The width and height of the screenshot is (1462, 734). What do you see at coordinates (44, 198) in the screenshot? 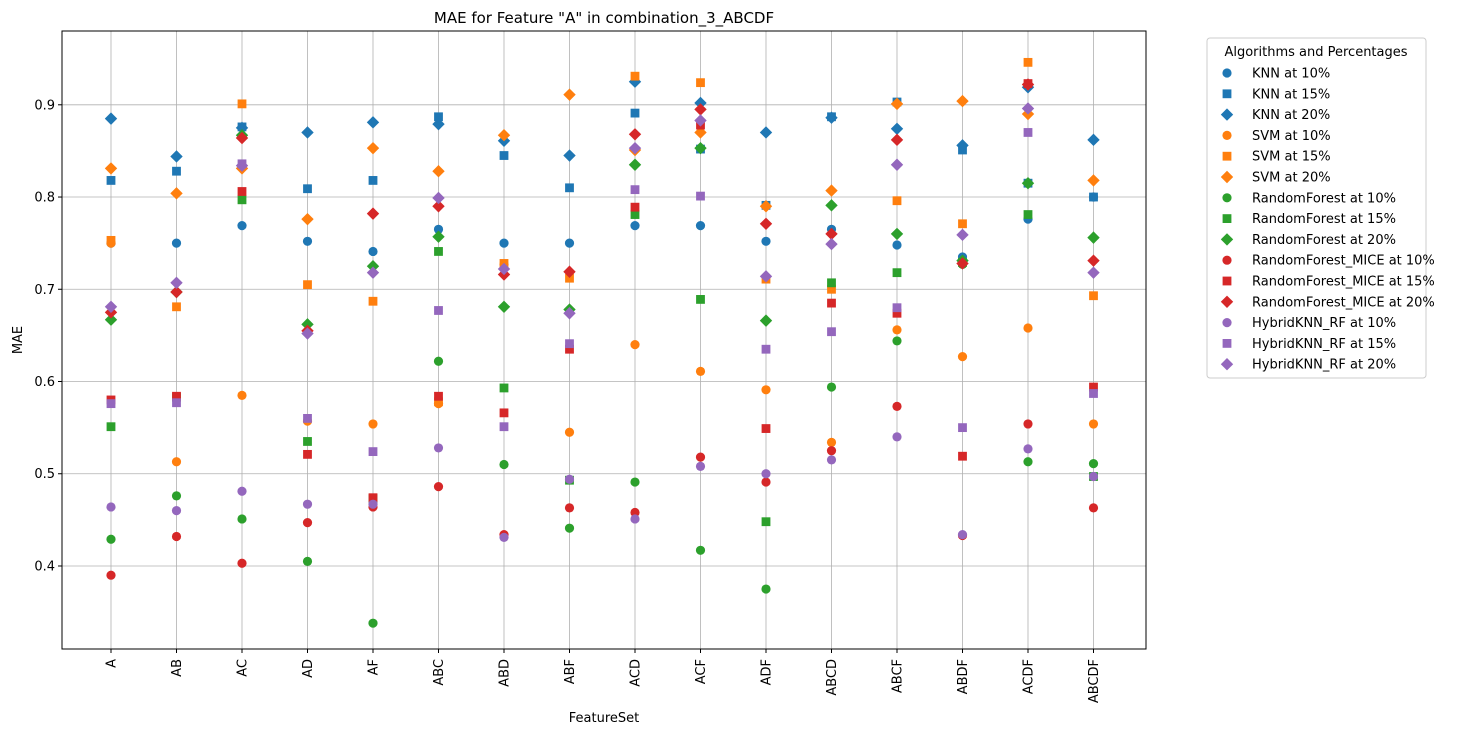
I see `y-tick-label: 0.8` at bounding box center [44, 198].